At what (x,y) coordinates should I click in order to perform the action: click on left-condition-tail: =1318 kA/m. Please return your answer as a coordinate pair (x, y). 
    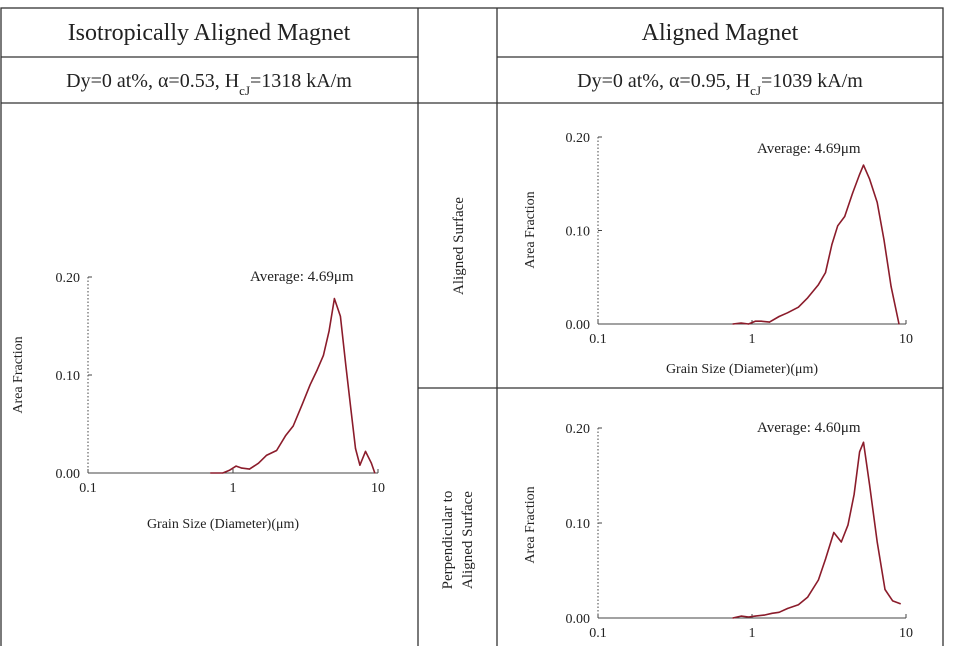
    Looking at the image, I should click on (301, 81).